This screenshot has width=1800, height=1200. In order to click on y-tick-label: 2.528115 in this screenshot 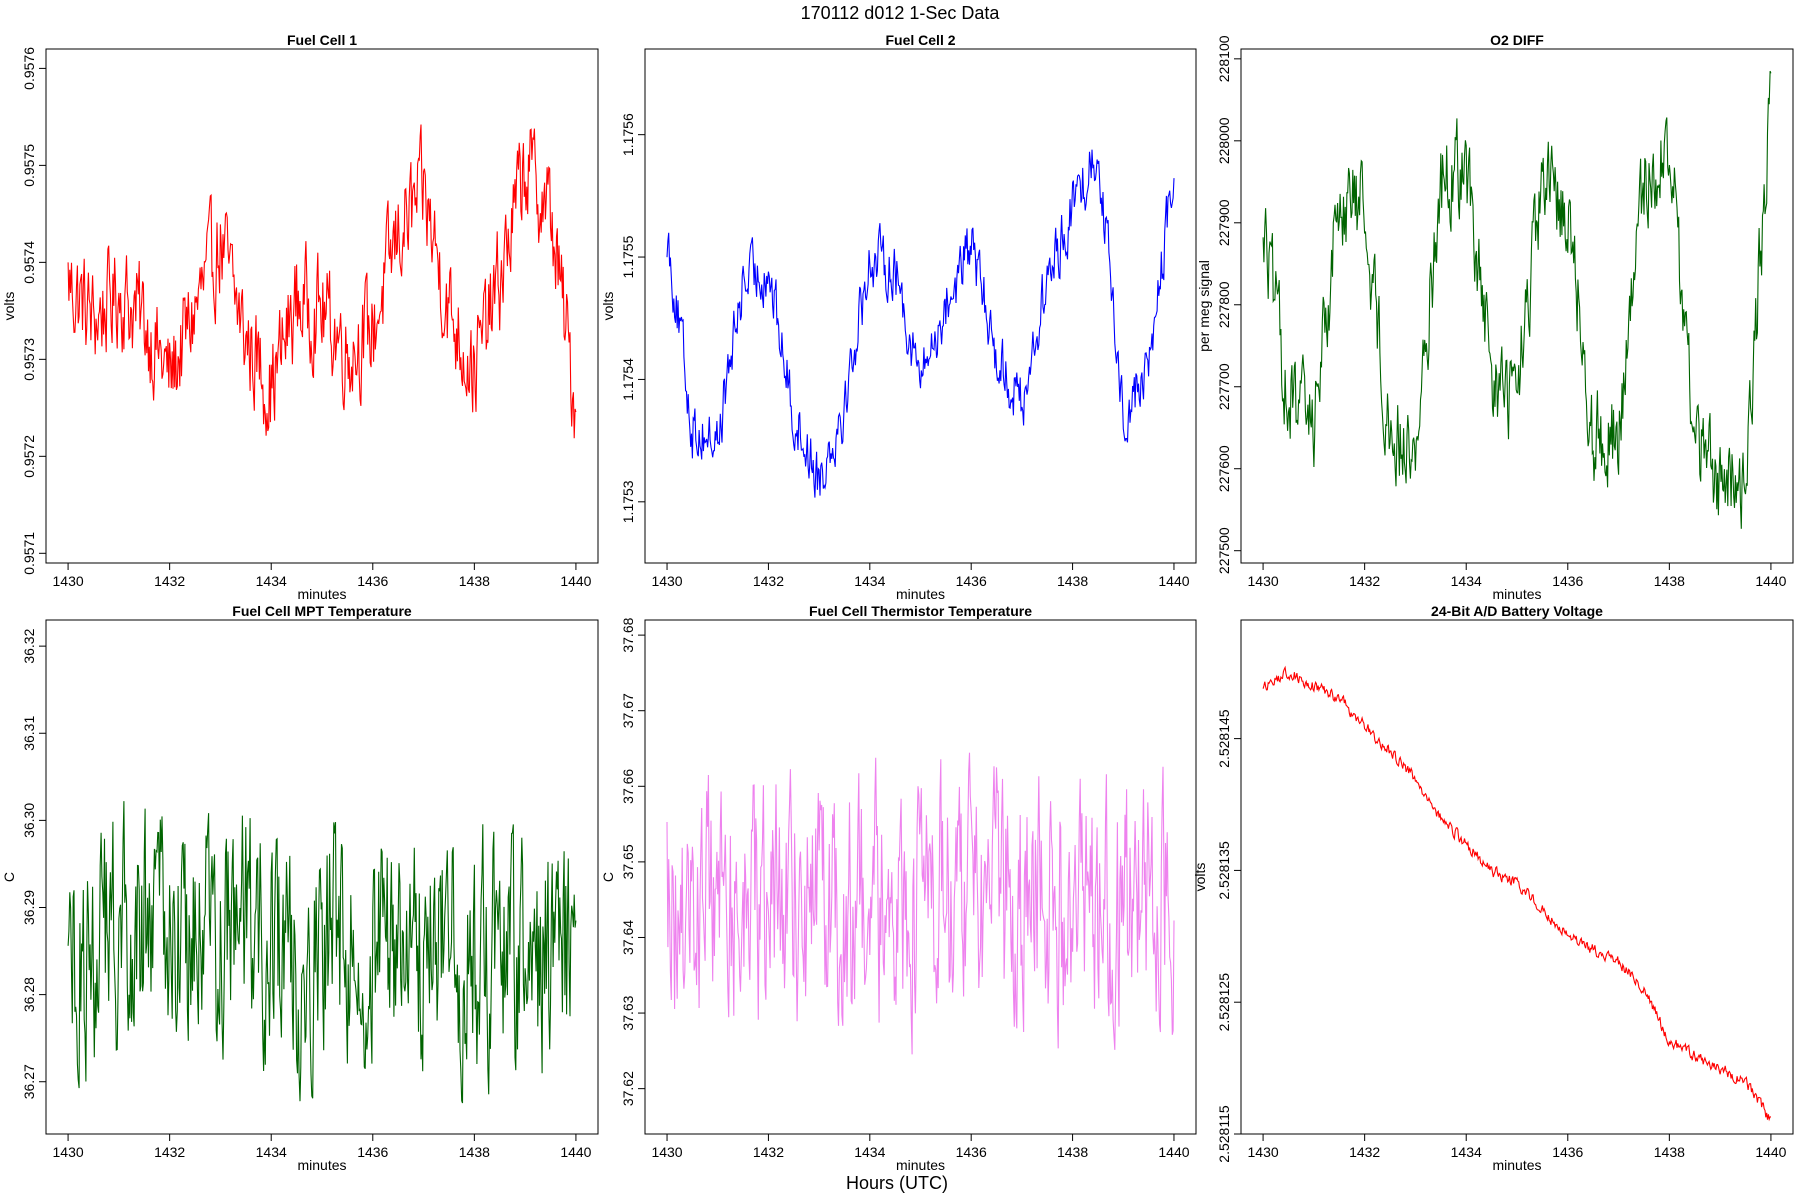, I will do `click(1224, 1134)`.